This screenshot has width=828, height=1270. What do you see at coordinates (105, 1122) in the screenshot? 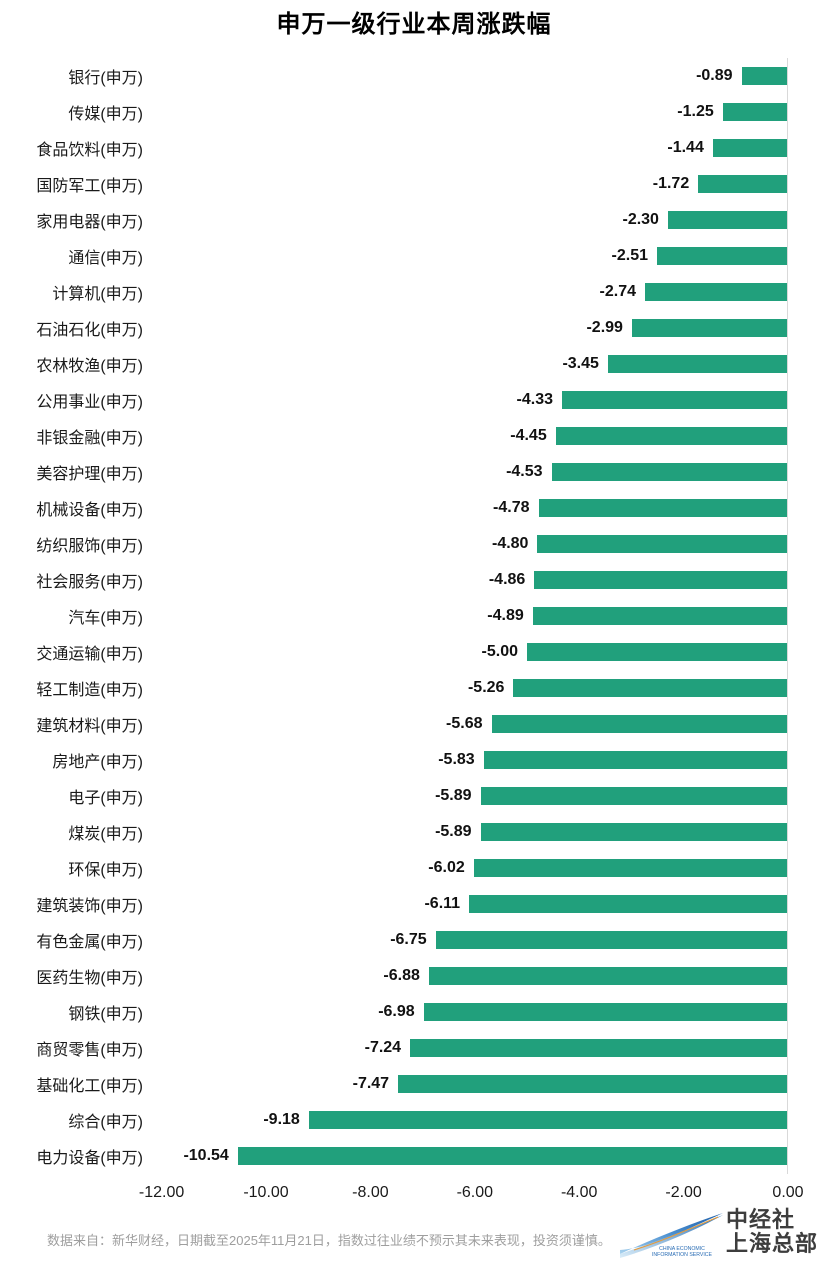
I see `category-label: 综合(申万)` at bounding box center [105, 1122].